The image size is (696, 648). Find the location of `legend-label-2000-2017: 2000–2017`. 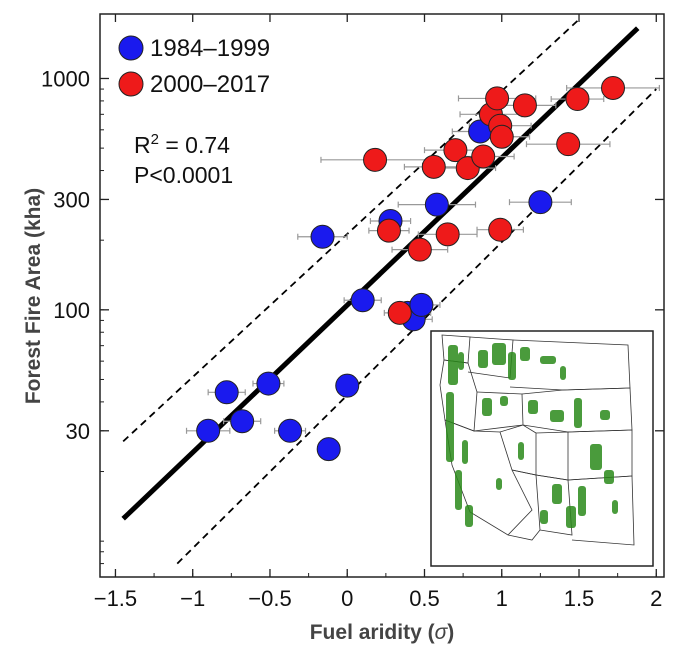

legend-label-2000-2017: 2000–2017 is located at coordinates (210, 84).